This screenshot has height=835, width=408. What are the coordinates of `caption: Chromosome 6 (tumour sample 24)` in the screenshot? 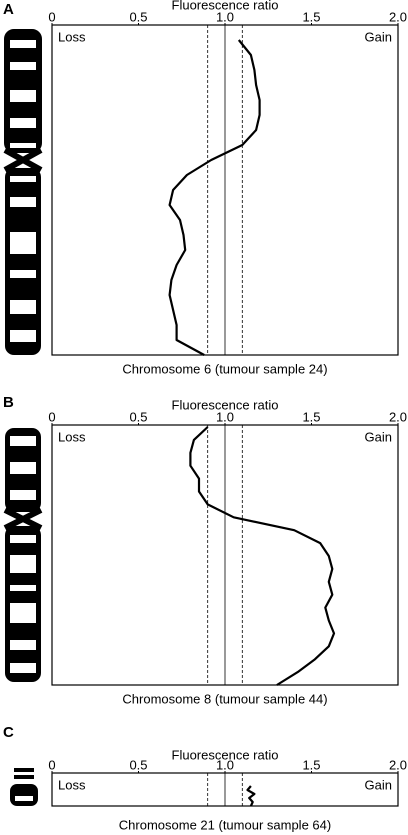 It's located at (224, 368).